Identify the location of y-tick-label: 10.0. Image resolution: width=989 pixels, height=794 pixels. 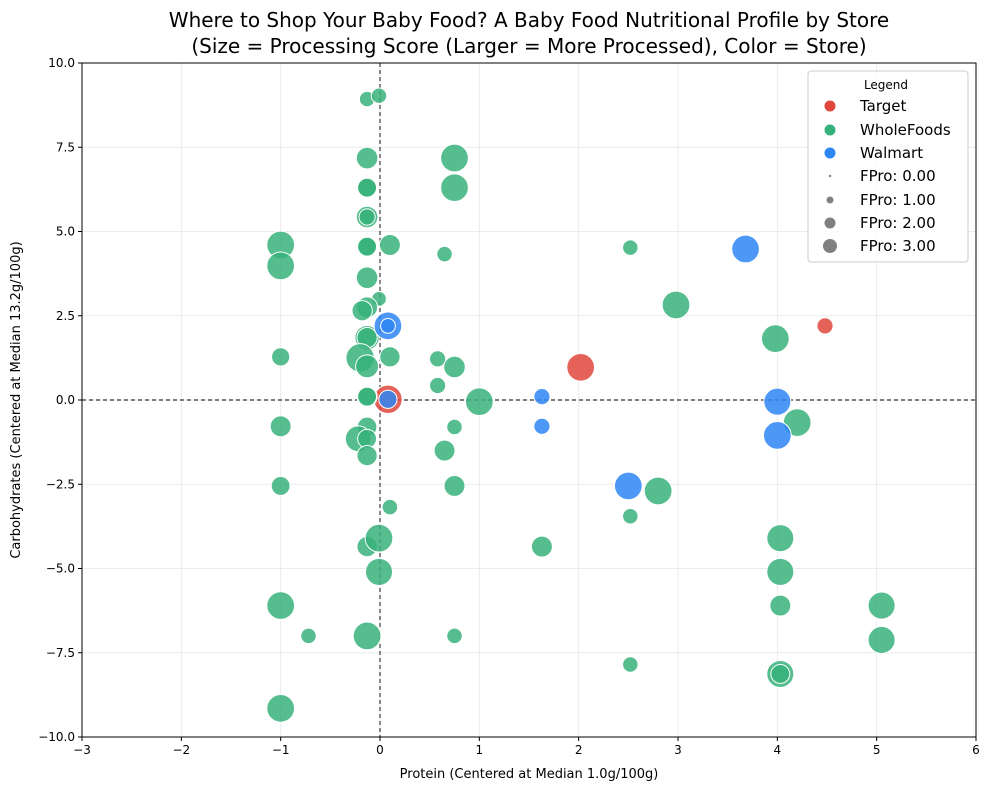
(61, 63).